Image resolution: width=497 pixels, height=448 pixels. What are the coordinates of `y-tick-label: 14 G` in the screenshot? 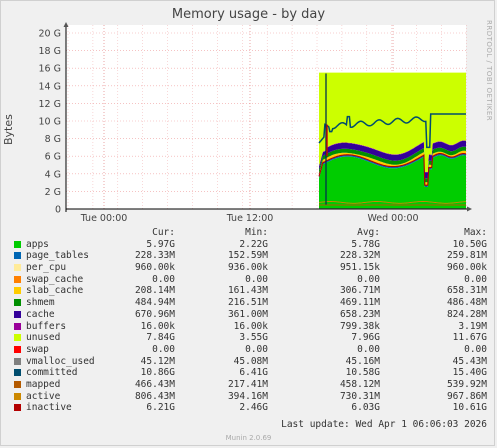 It's located at (50, 86).